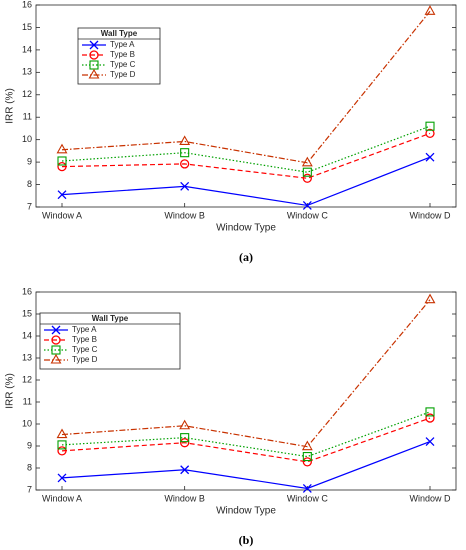 The image size is (466, 550). I want to click on legend-box, so click(110, 341).